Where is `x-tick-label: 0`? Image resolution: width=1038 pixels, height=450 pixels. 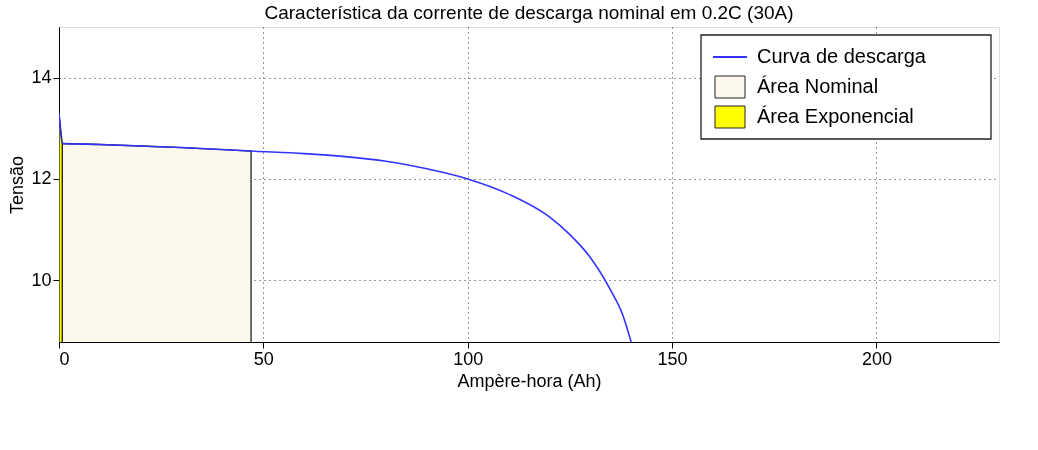
x-tick-label: 0 is located at coordinates (64, 358).